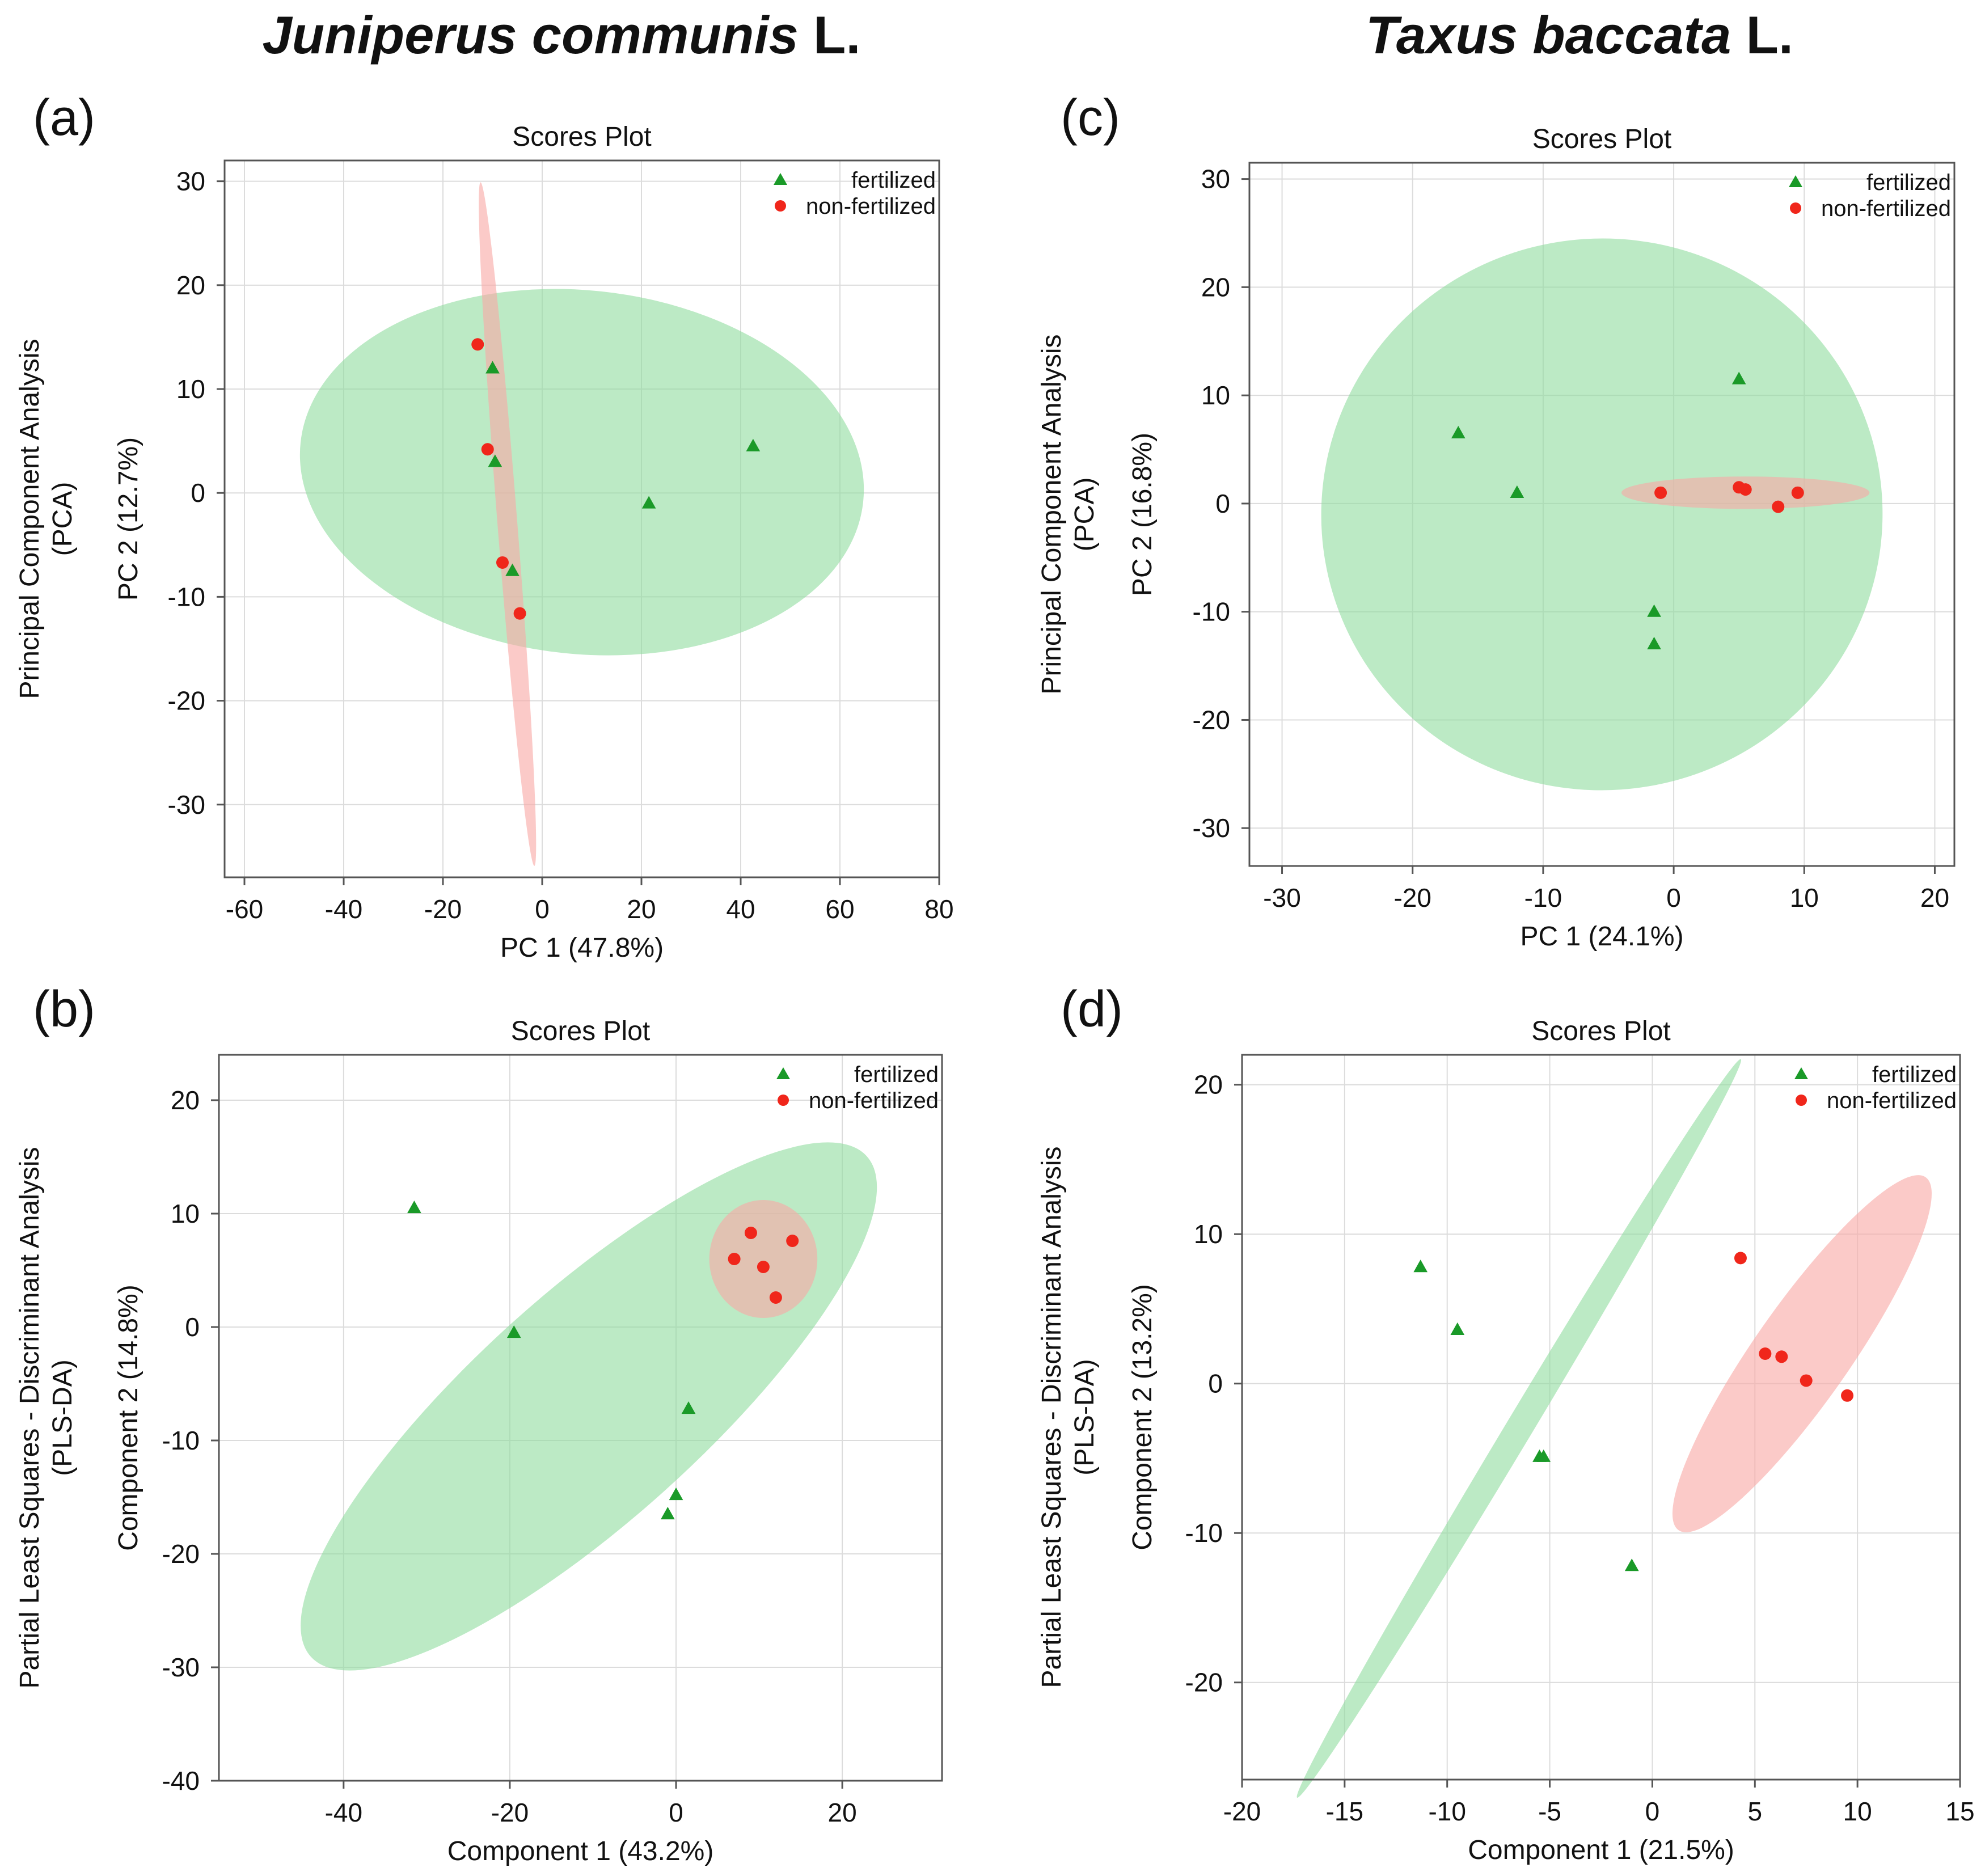  Describe the element at coordinates (740, 909) in the screenshot. I see `x-tick-label: 40` at that location.